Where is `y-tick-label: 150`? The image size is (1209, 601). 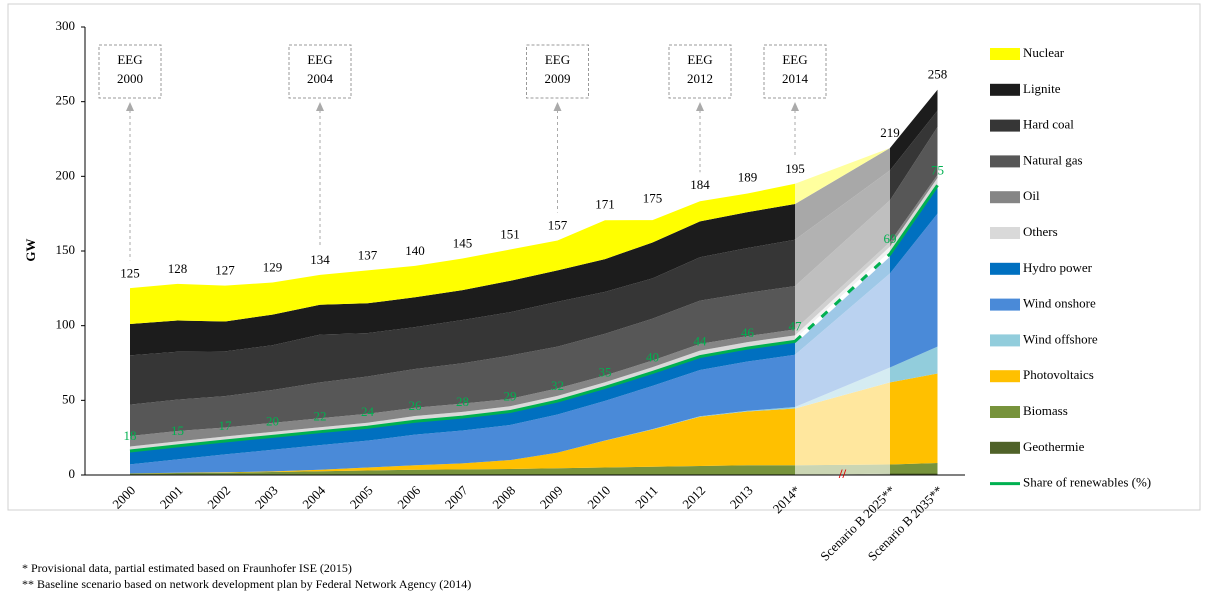 y-tick-label: 150 is located at coordinates (66, 249).